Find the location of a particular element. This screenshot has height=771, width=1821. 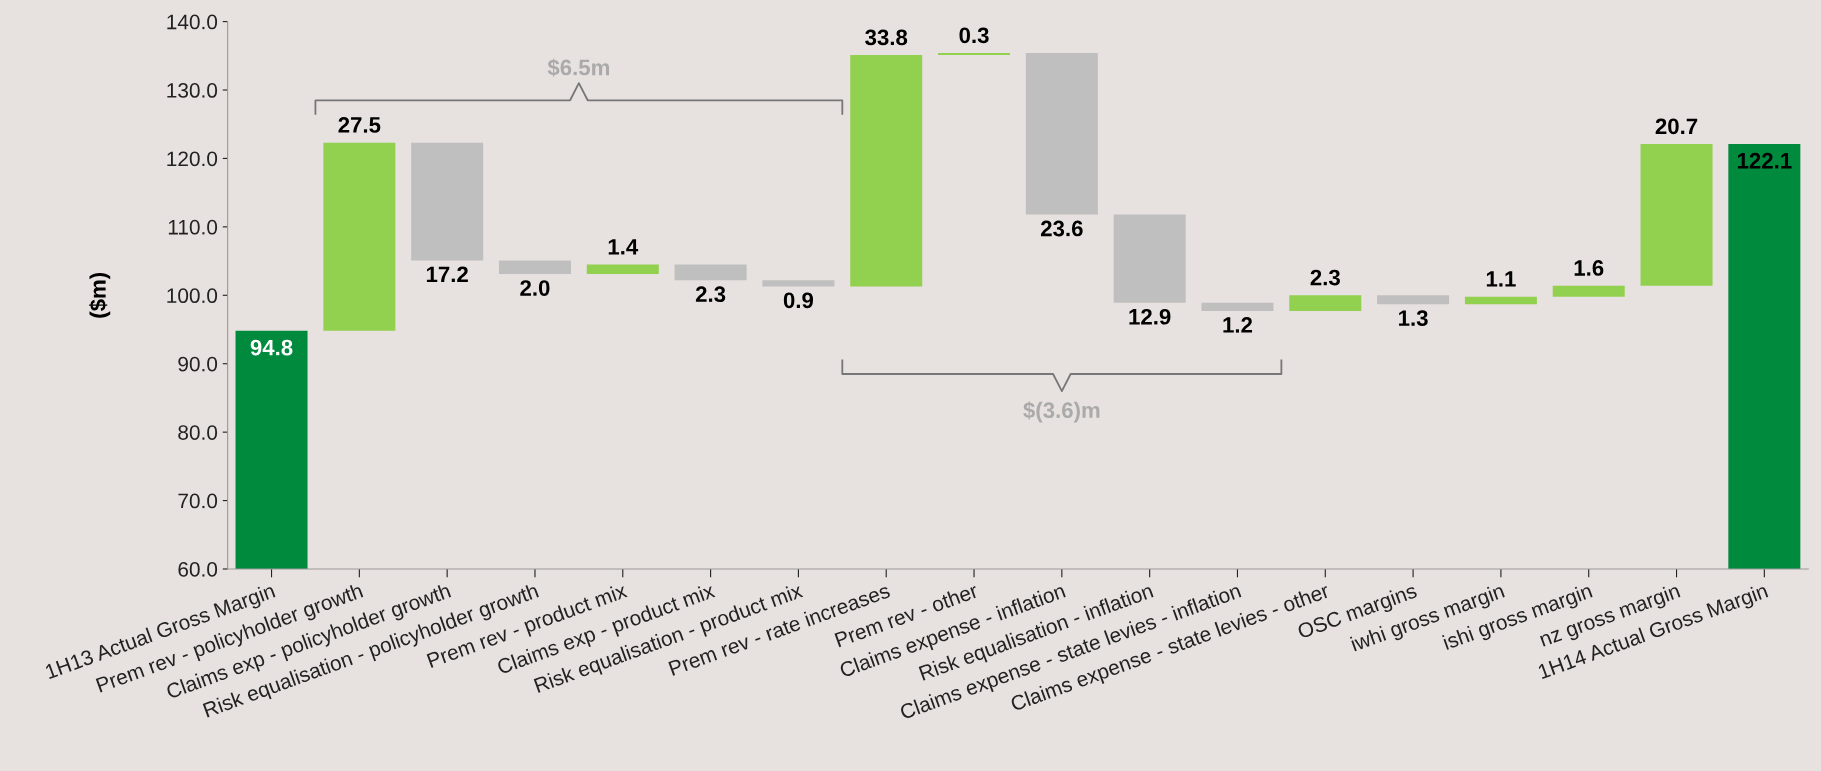

data-label: 1.3 is located at coordinates (1413, 318).